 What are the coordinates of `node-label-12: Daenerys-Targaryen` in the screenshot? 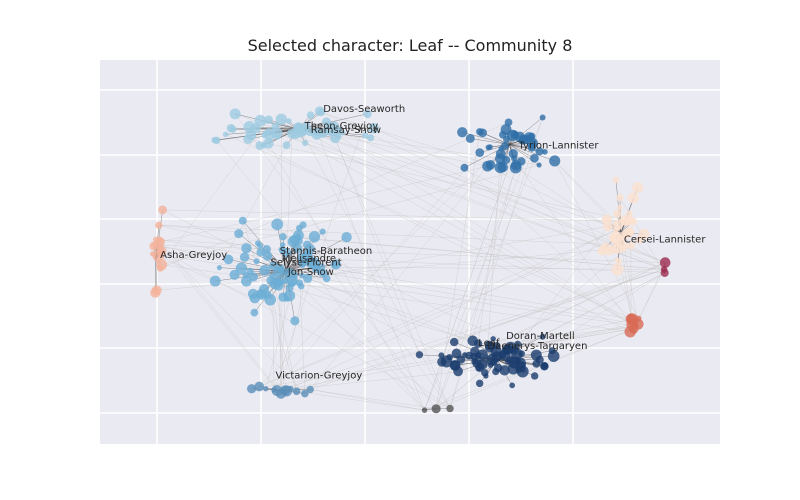 It's located at (538, 346).